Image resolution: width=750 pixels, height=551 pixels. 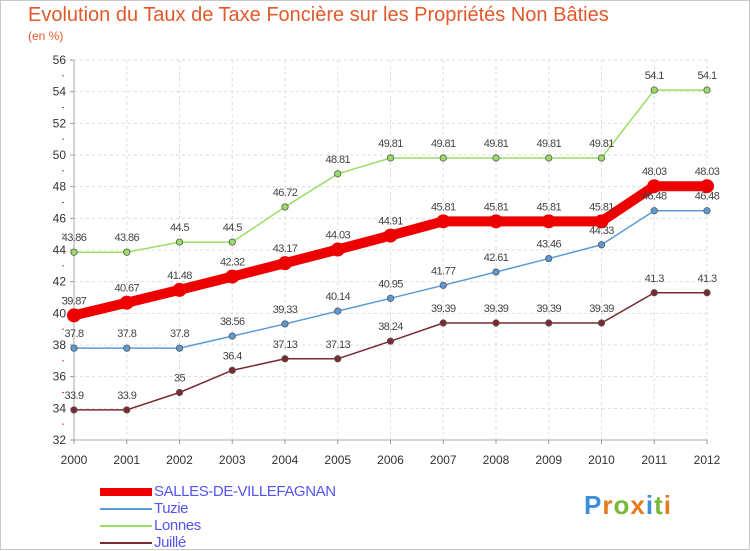 What do you see at coordinates (638, 505) in the screenshot?
I see `logo-letter: x` at bounding box center [638, 505].